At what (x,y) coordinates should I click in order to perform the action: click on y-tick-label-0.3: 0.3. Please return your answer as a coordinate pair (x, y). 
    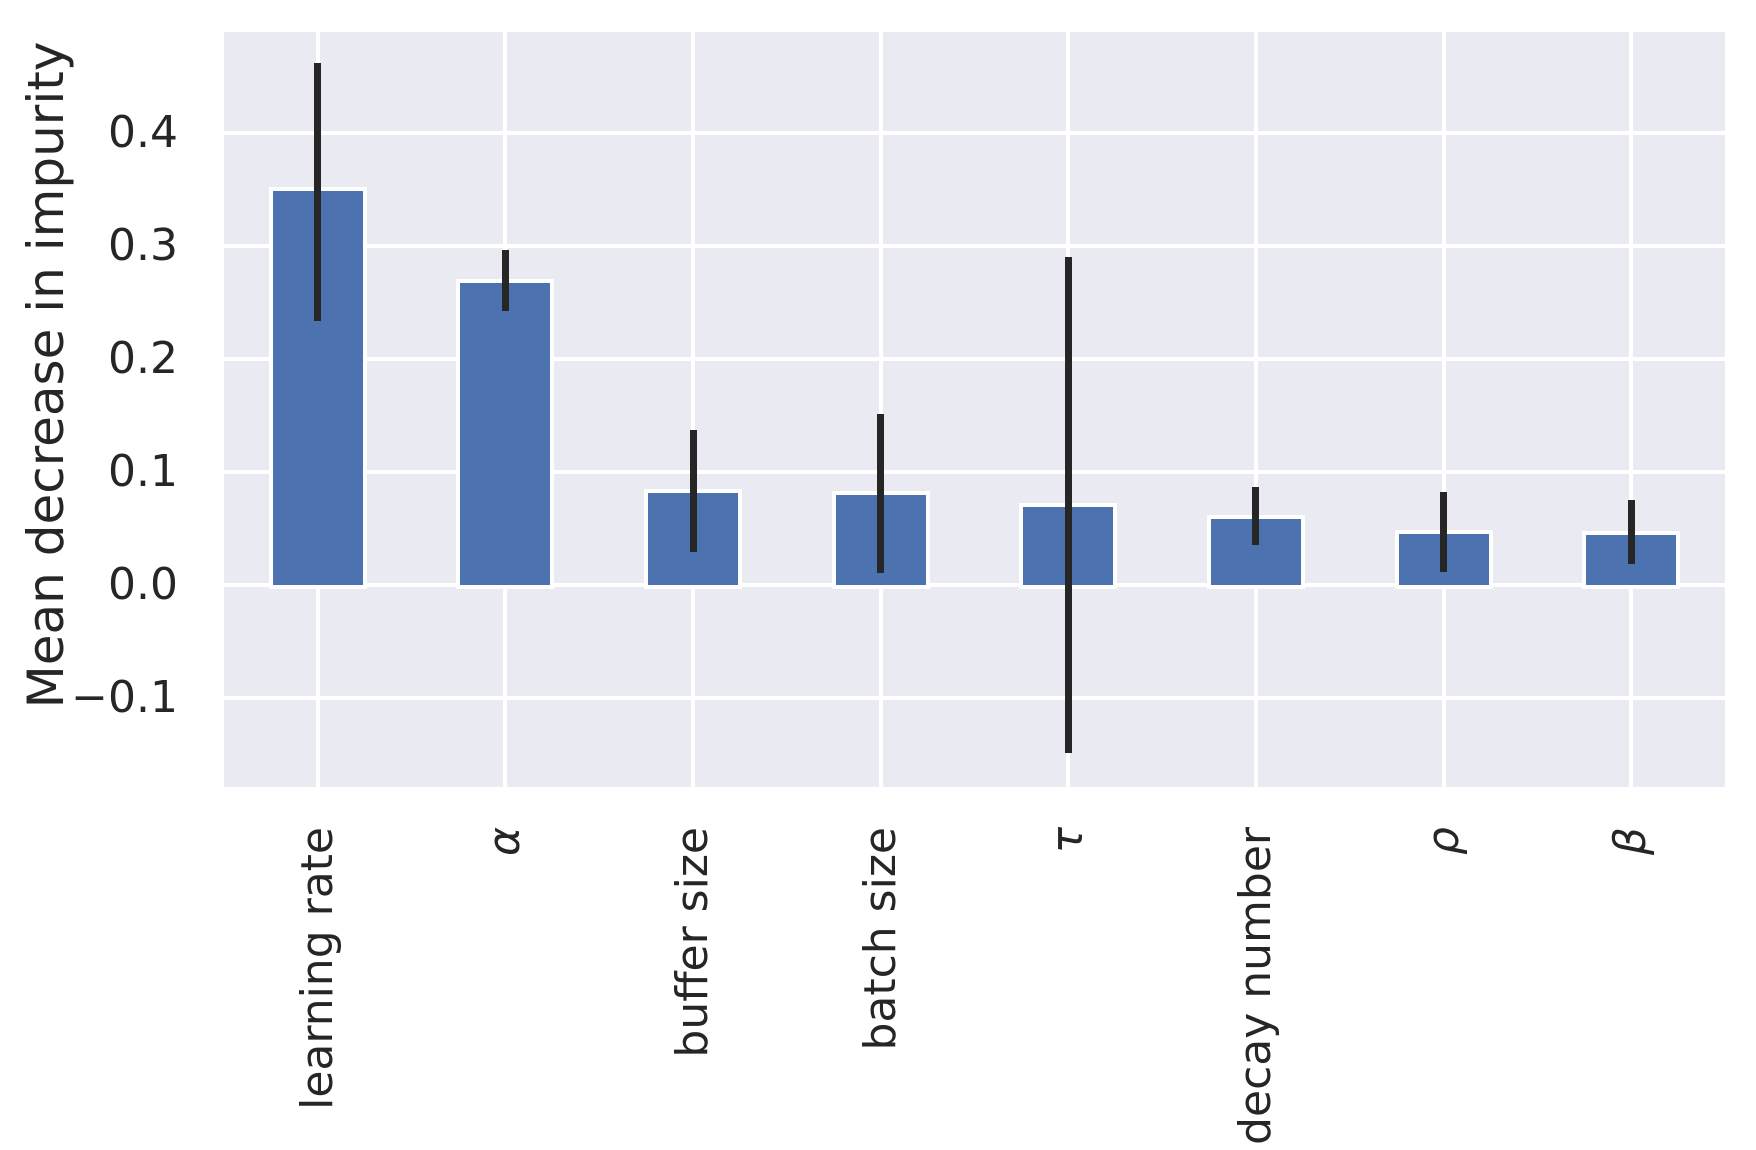
    Looking at the image, I should click on (143, 245).